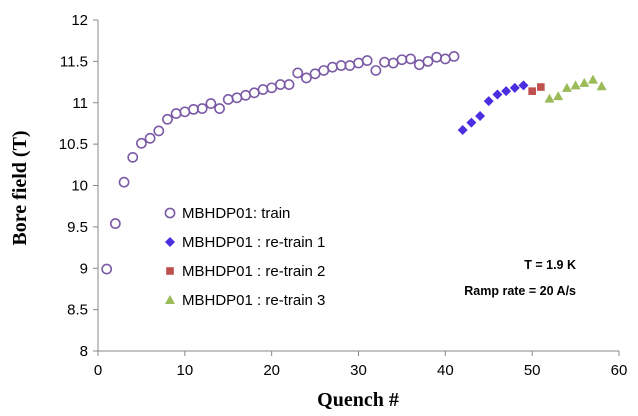 This screenshot has width=638, height=416. Describe the element at coordinates (619, 370) in the screenshot. I see `x-tick-label: 60` at that location.